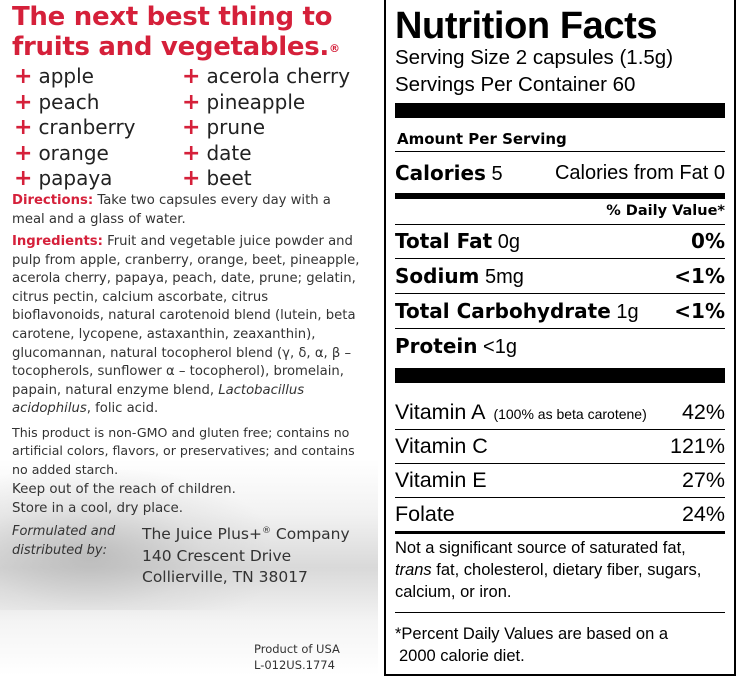  I want to click on calories-row: Calories 5 Calories from Fat 0, so click(560, 173).